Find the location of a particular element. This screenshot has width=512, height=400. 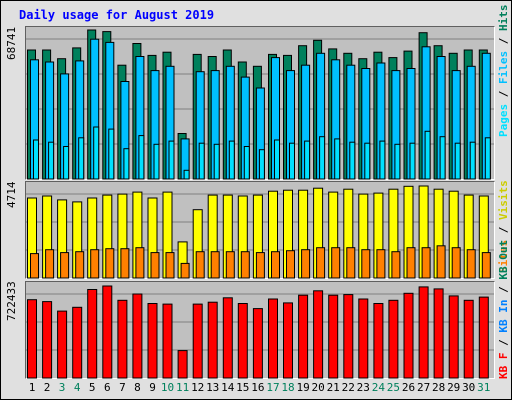

chart-title: Daily usage for August 2019 is located at coordinates (117, 15).